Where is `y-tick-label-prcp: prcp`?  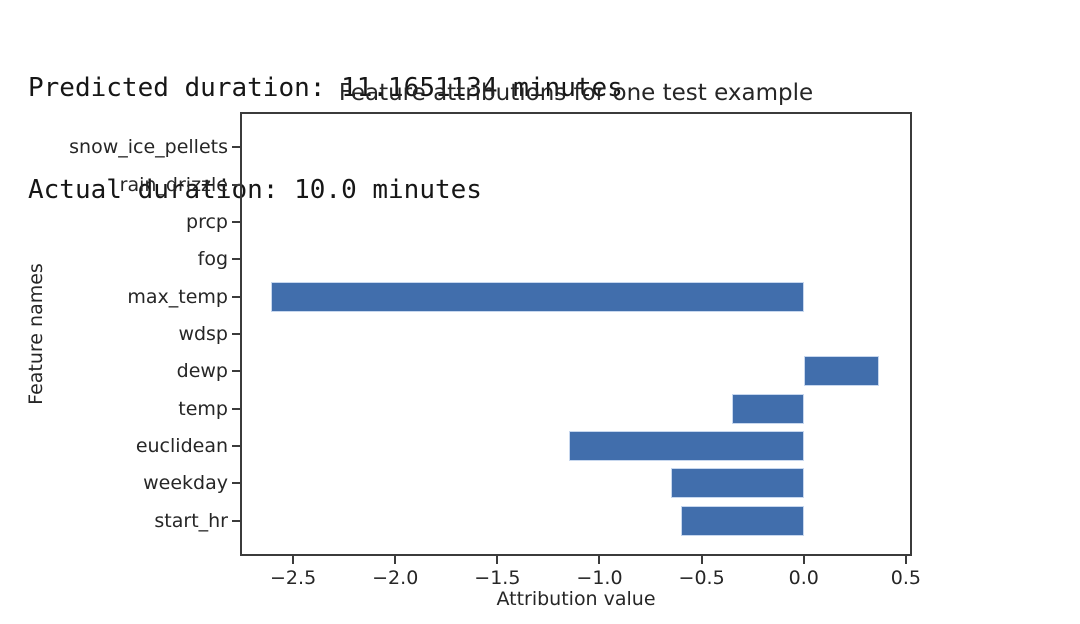
y-tick-label-prcp: prcp is located at coordinates (207, 221).